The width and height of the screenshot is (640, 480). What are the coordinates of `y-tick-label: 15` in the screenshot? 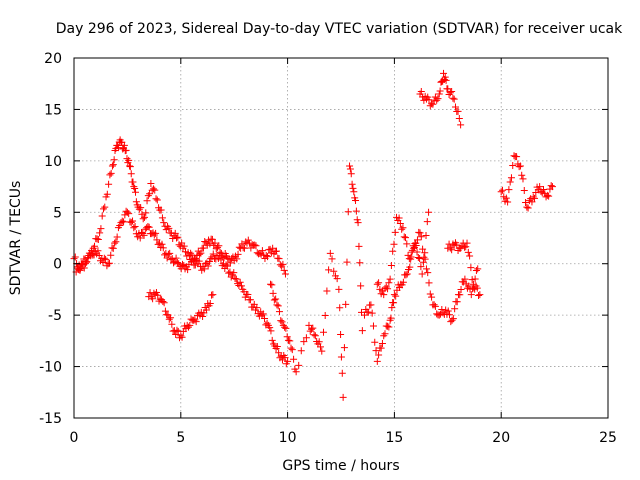 It's located at (53, 110).